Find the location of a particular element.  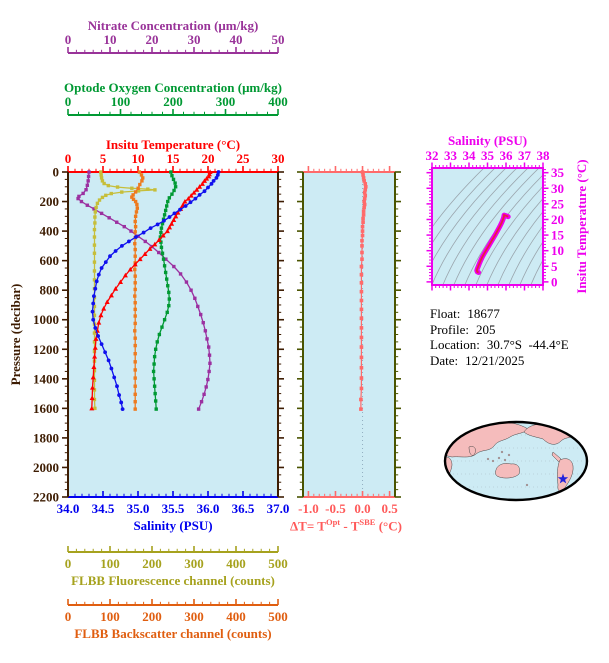

island is located at coordinates (505, 460).